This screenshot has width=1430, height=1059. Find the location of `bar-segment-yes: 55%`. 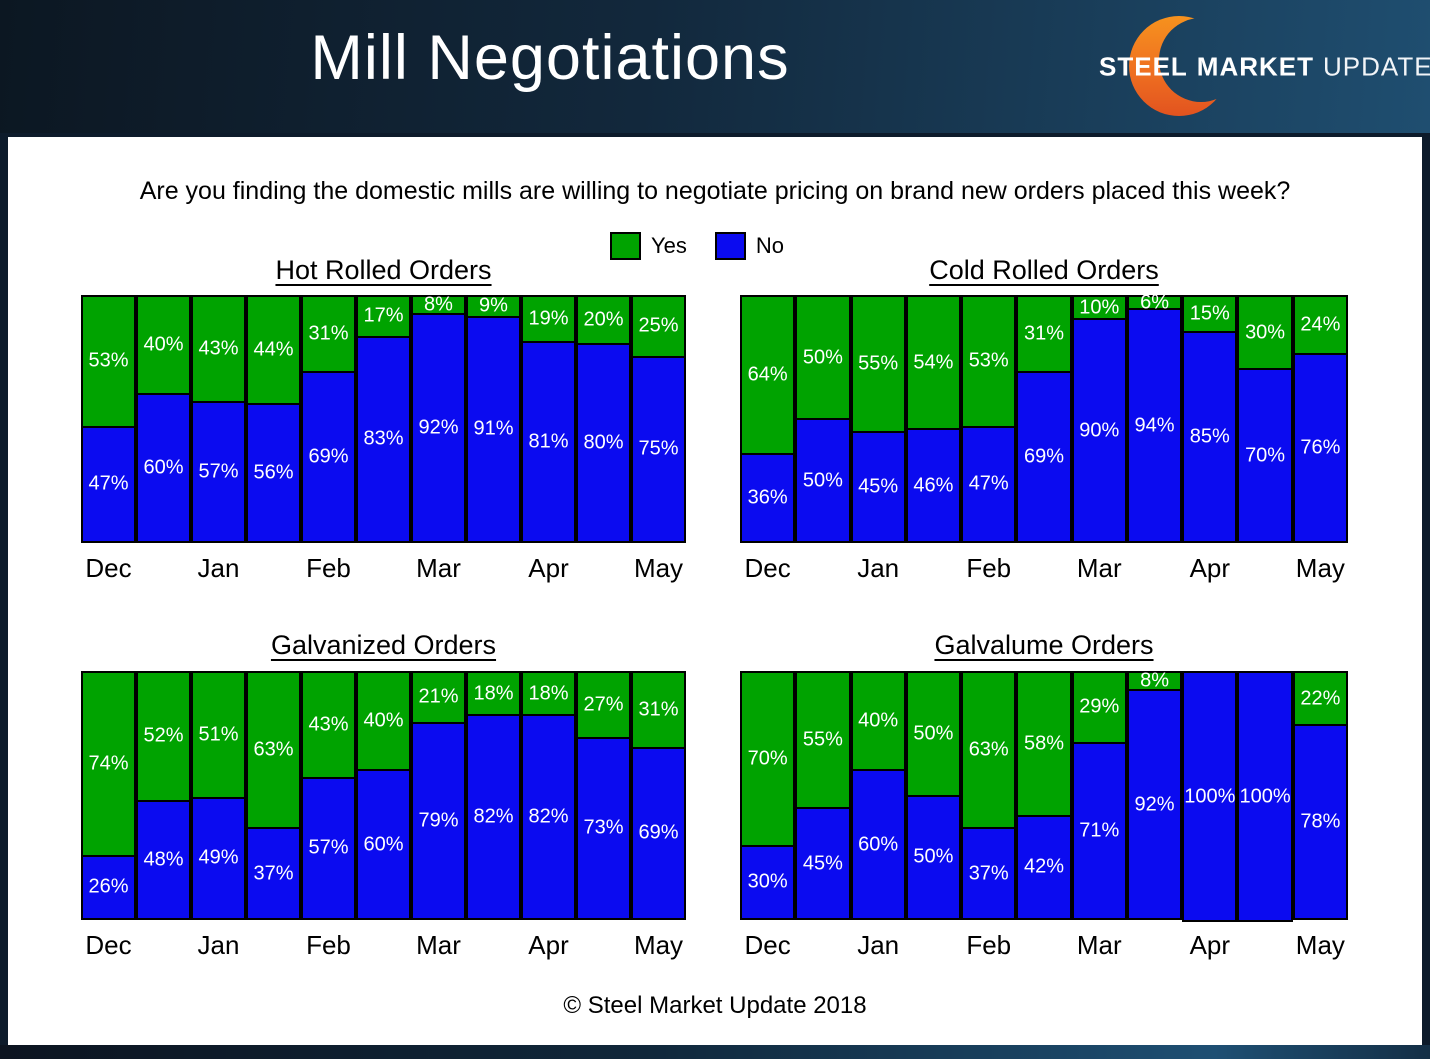

bar-segment-yes: 55% is located at coordinates (823, 740).